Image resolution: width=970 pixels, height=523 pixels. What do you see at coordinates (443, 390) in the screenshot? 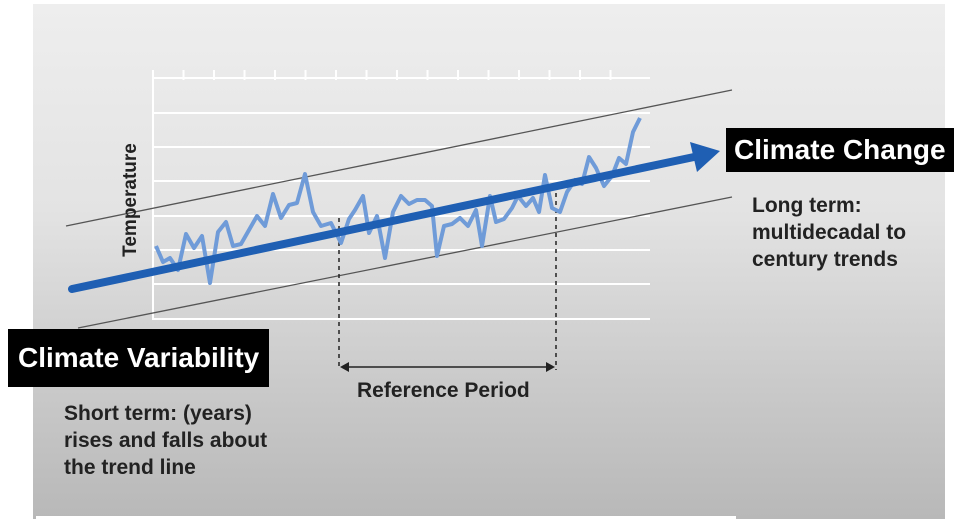
I see `reference-period-label: Reference Period` at bounding box center [443, 390].